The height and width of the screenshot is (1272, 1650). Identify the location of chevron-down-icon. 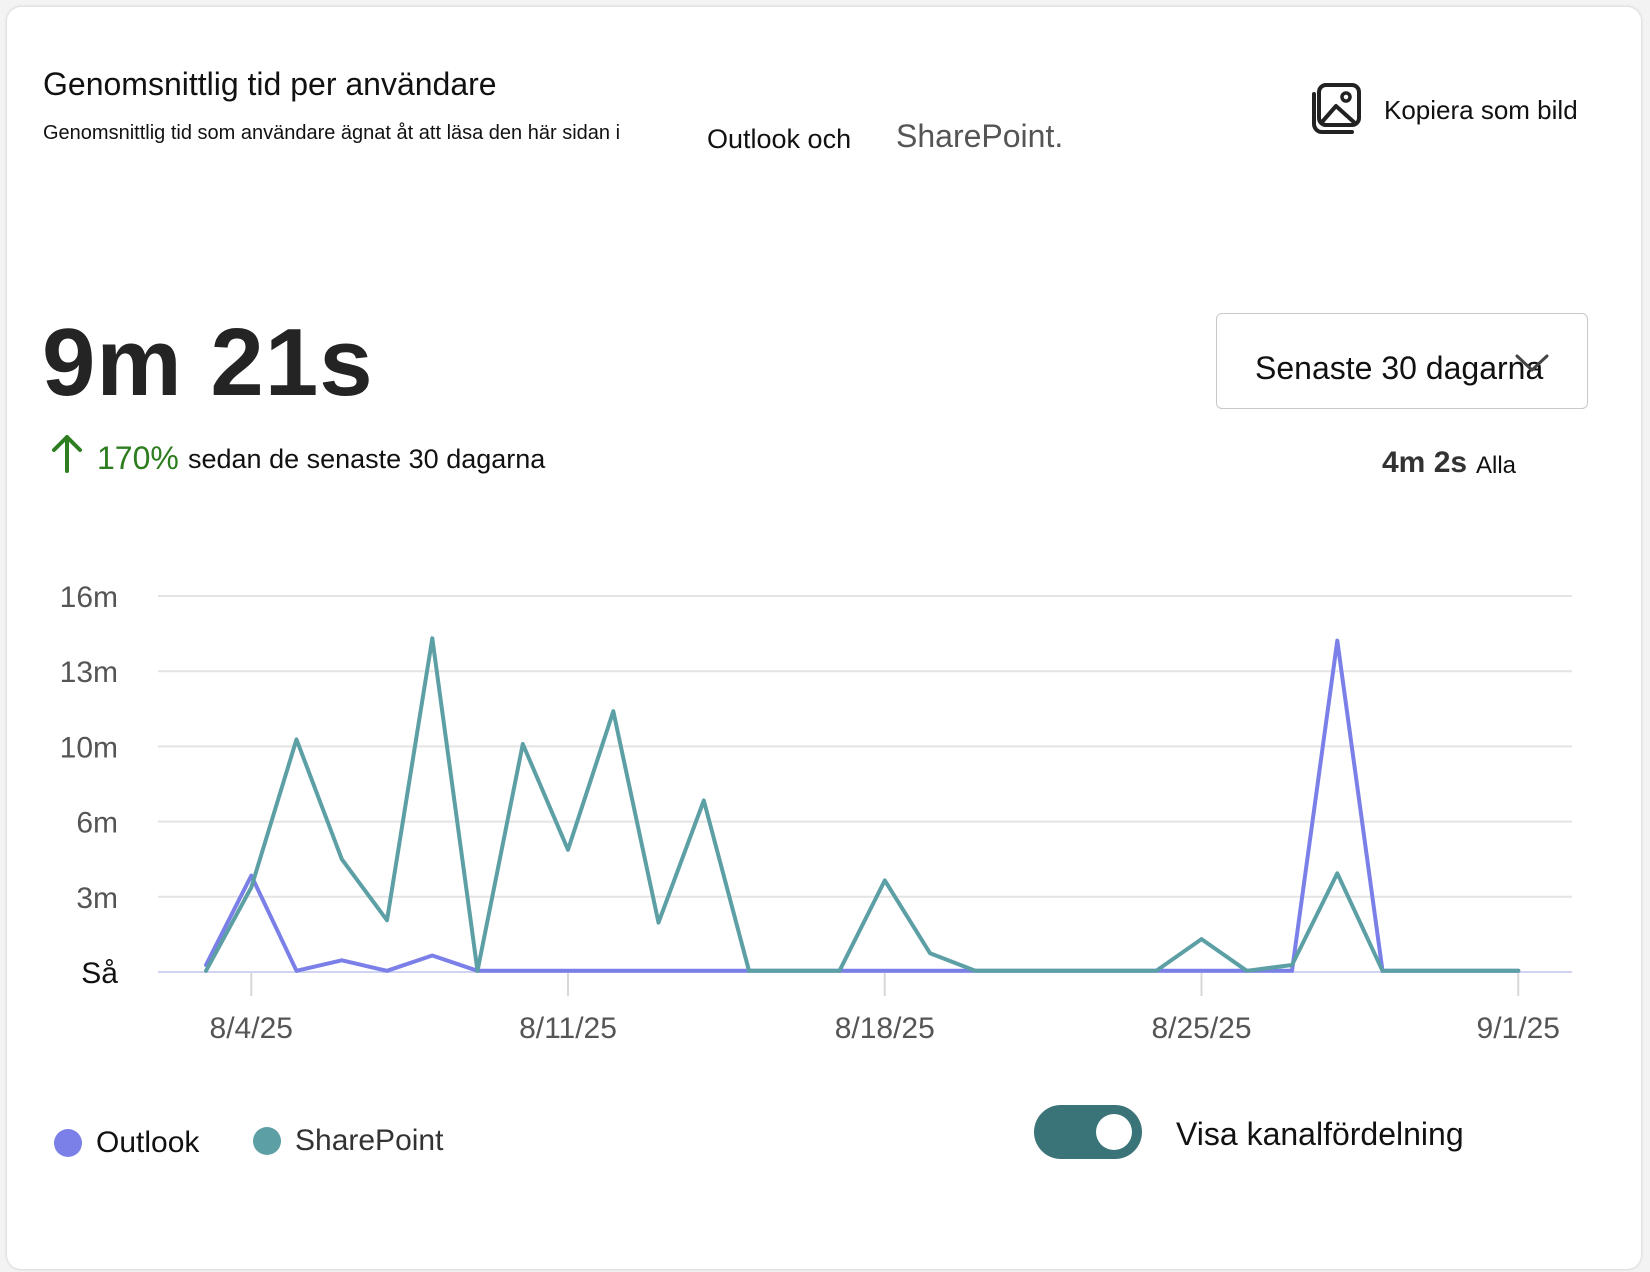
(1532, 365).